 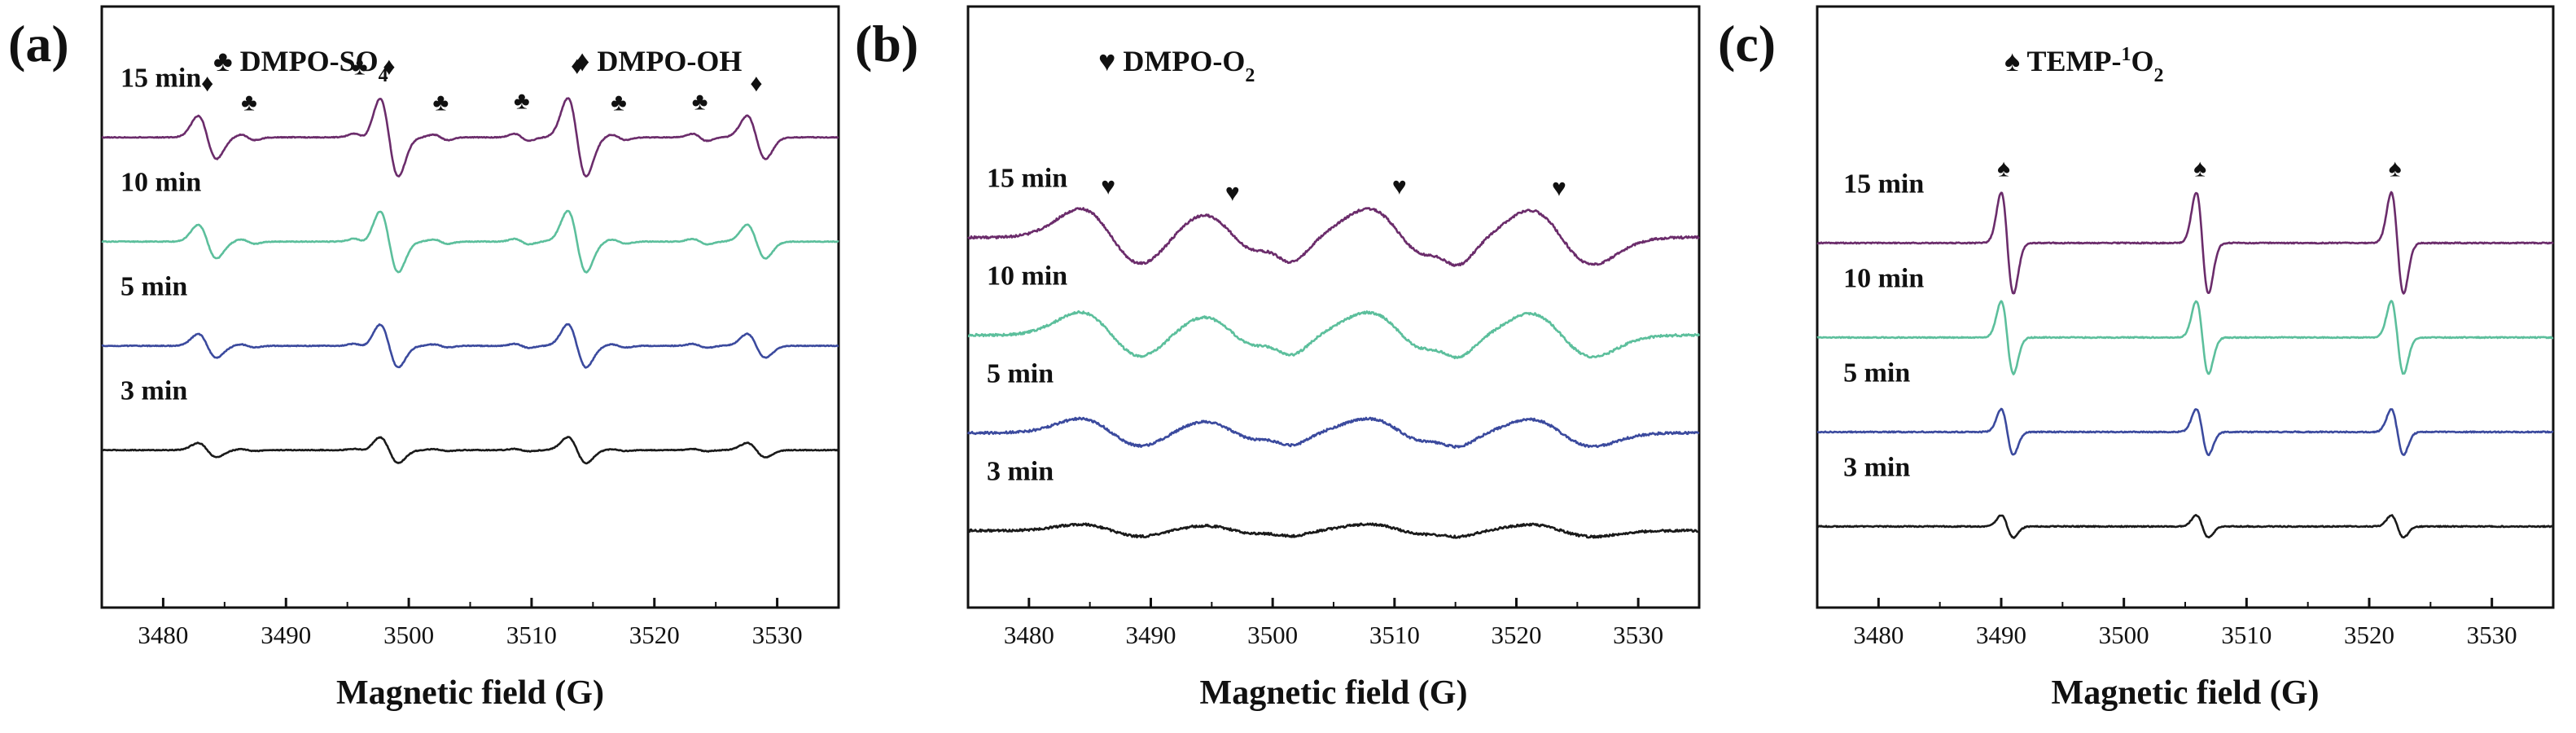 What do you see at coordinates (226, 61) in the screenshot?
I see `legend-symbol: ♣` at bounding box center [226, 61].